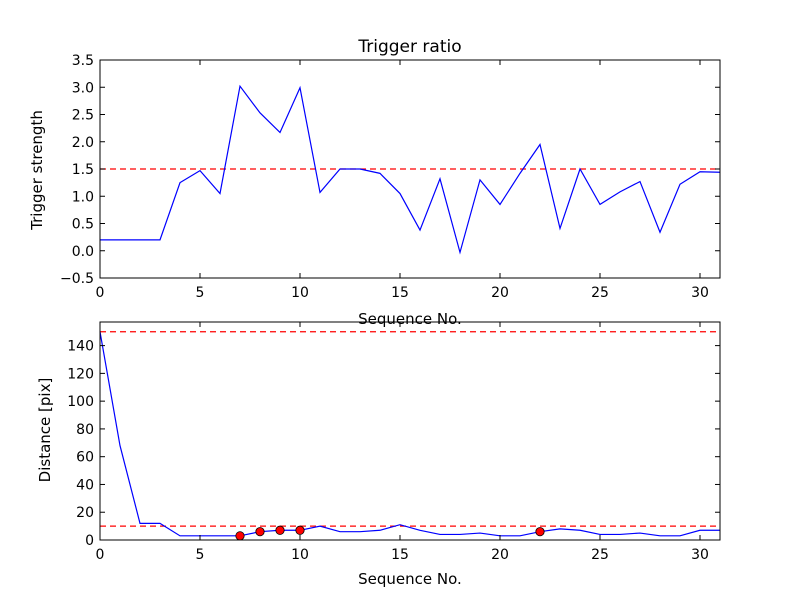 The image size is (800, 605). I want to click on y-tick-label: 2.0, so click(83, 143).